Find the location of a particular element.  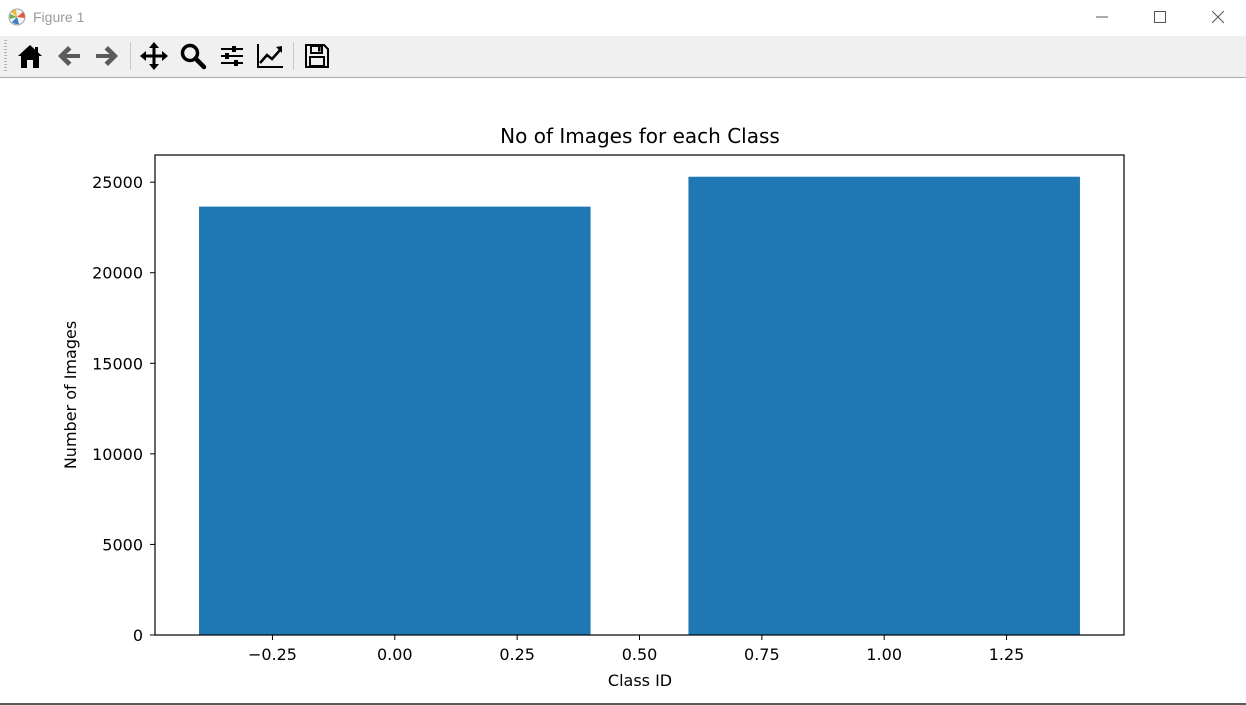

y-axis-label: Number of Images is located at coordinates (70, 395).